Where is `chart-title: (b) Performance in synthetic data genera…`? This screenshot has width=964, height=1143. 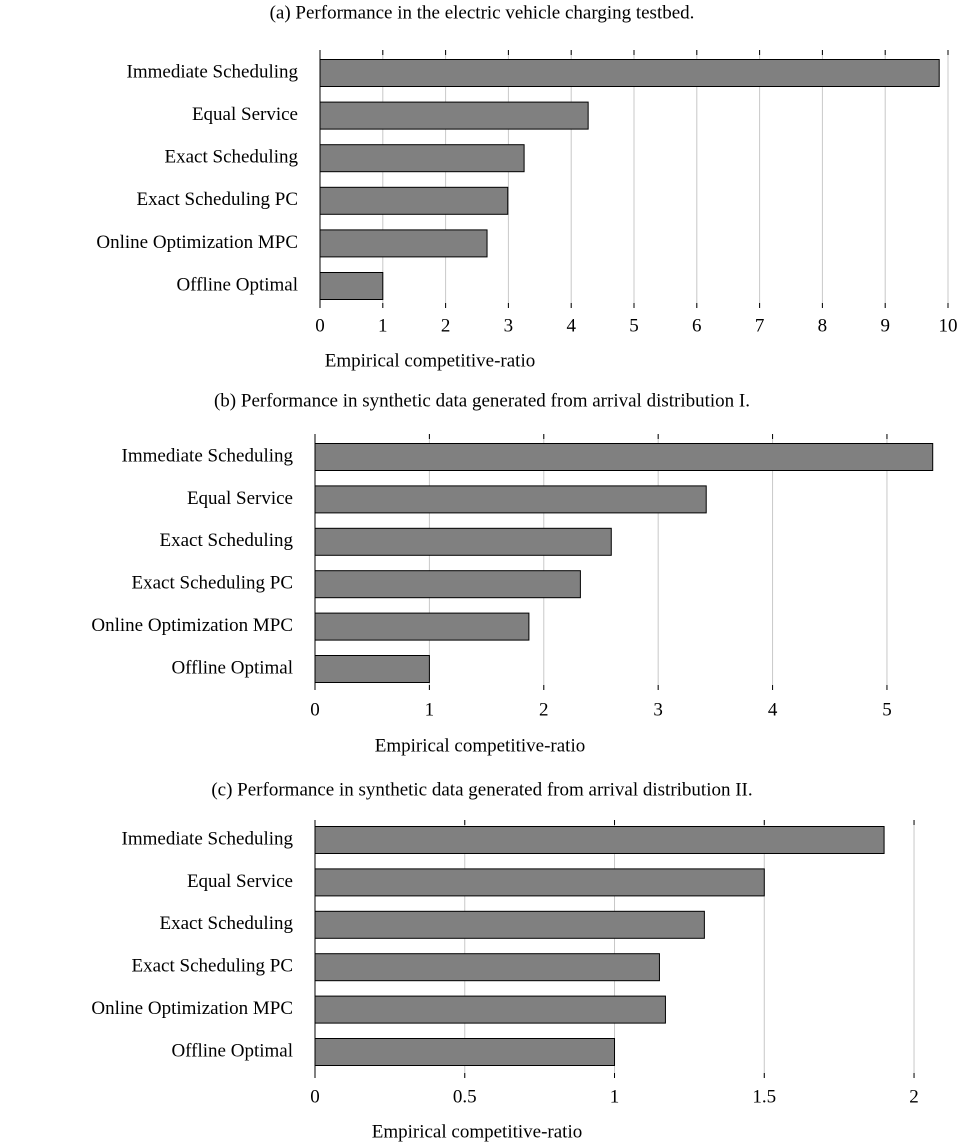 chart-title: (b) Performance in synthetic data genera… is located at coordinates (482, 400).